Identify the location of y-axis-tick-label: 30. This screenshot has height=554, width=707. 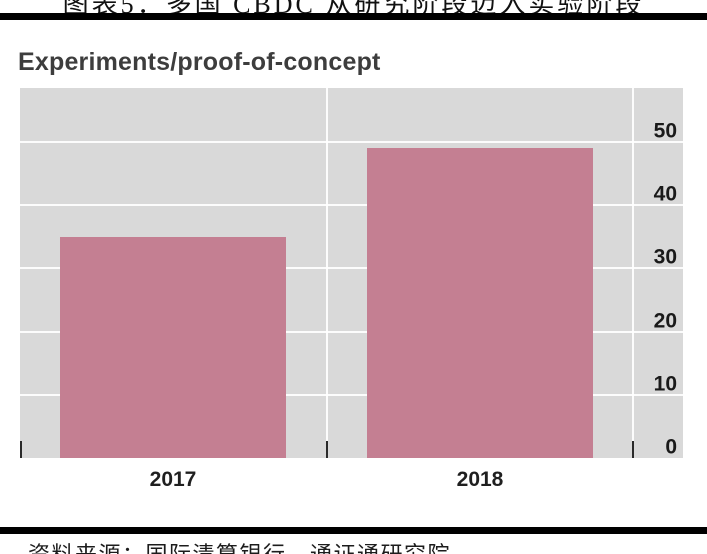
(665, 257).